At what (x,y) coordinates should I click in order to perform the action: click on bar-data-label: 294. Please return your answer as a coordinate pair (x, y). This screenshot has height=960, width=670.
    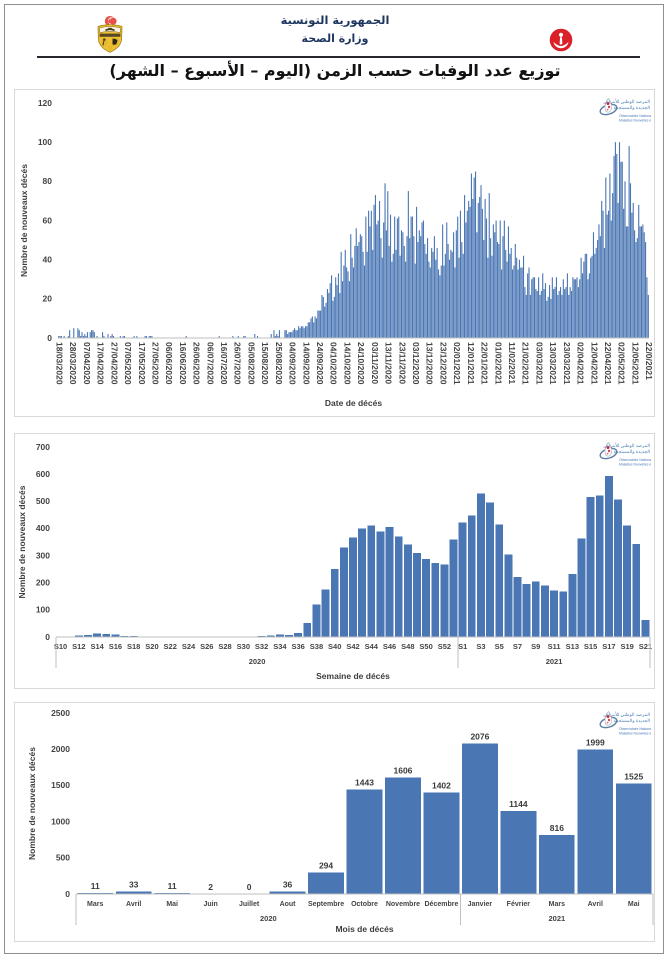
    Looking at the image, I should click on (326, 866).